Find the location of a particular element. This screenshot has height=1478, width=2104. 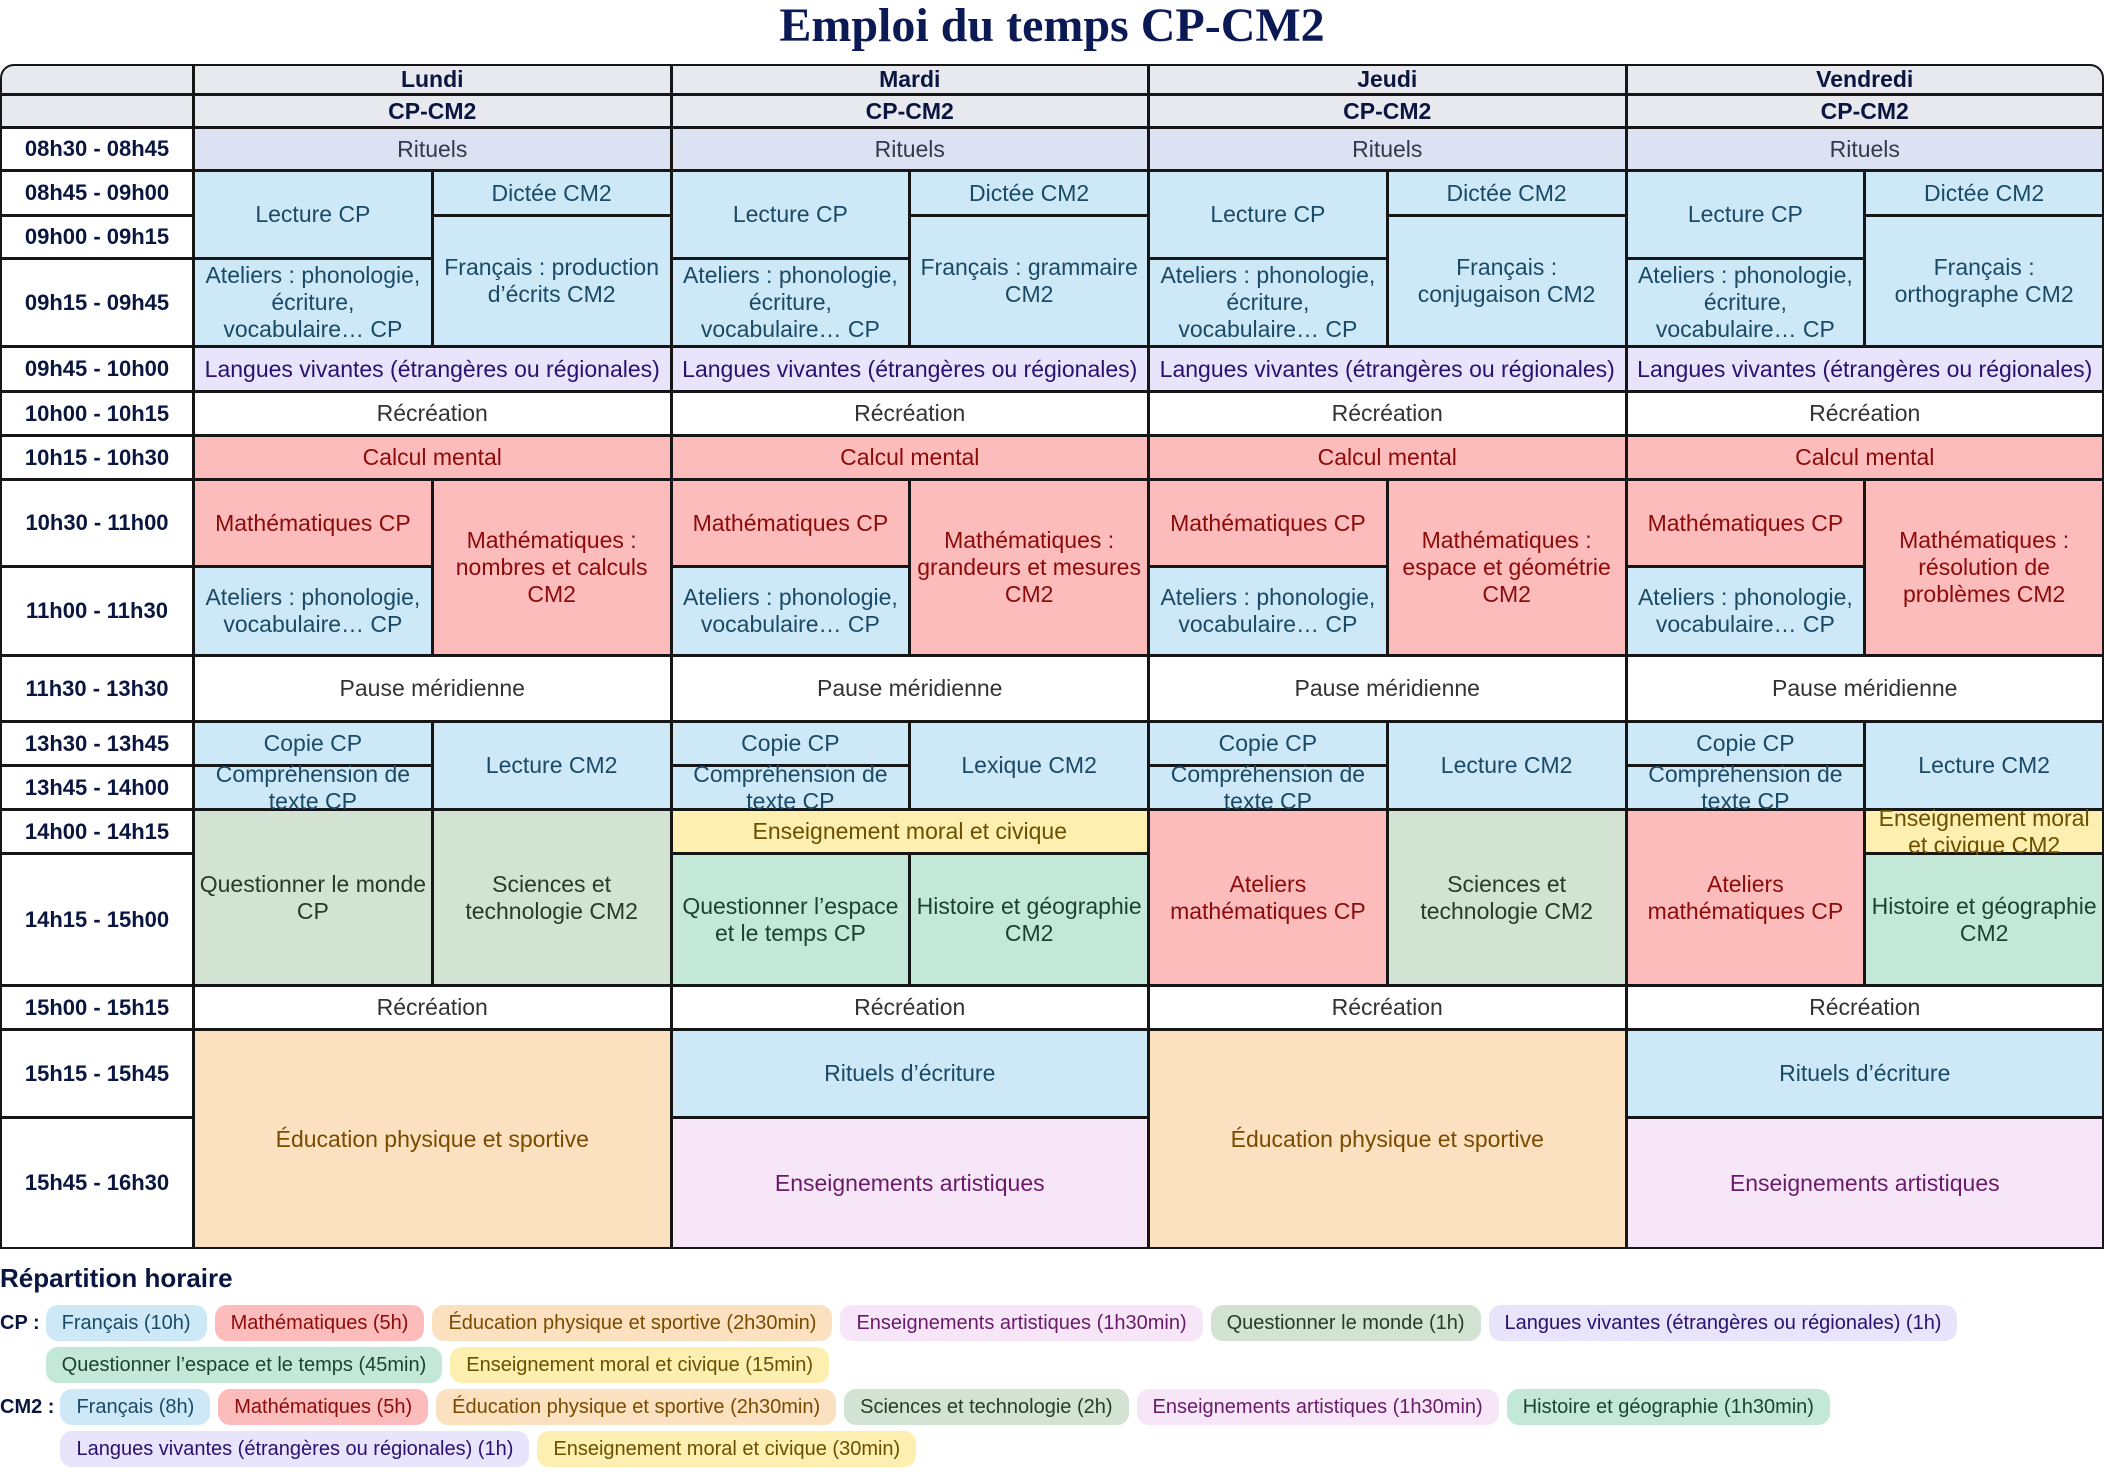

schedule-cell: Français : grammaire CM2 is located at coordinates (1029, 281).